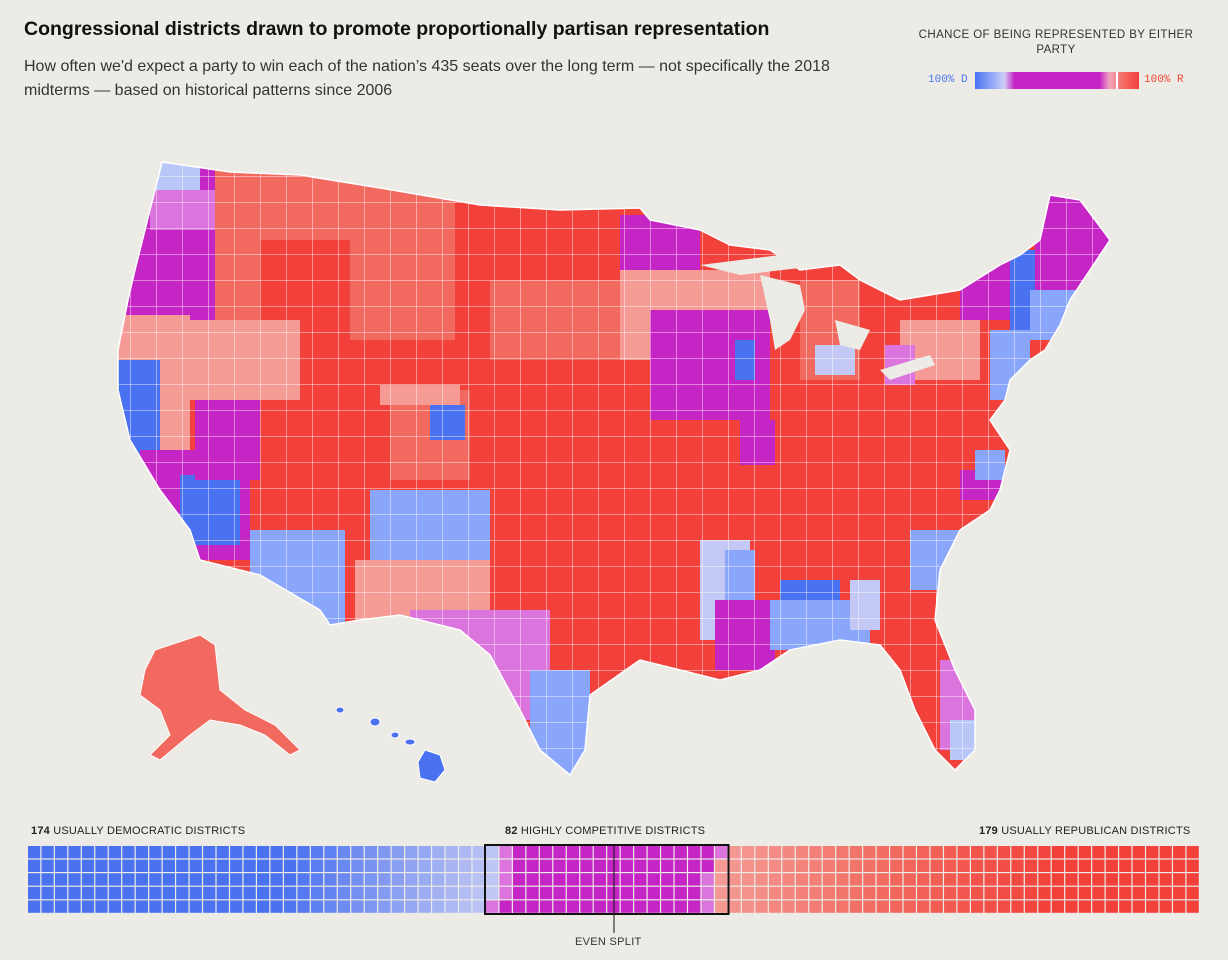 The height and width of the screenshot is (960, 1228). What do you see at coordinates (817, 317) in the screenshot?
I see `great-lakes` at bounding box center [817, 317].